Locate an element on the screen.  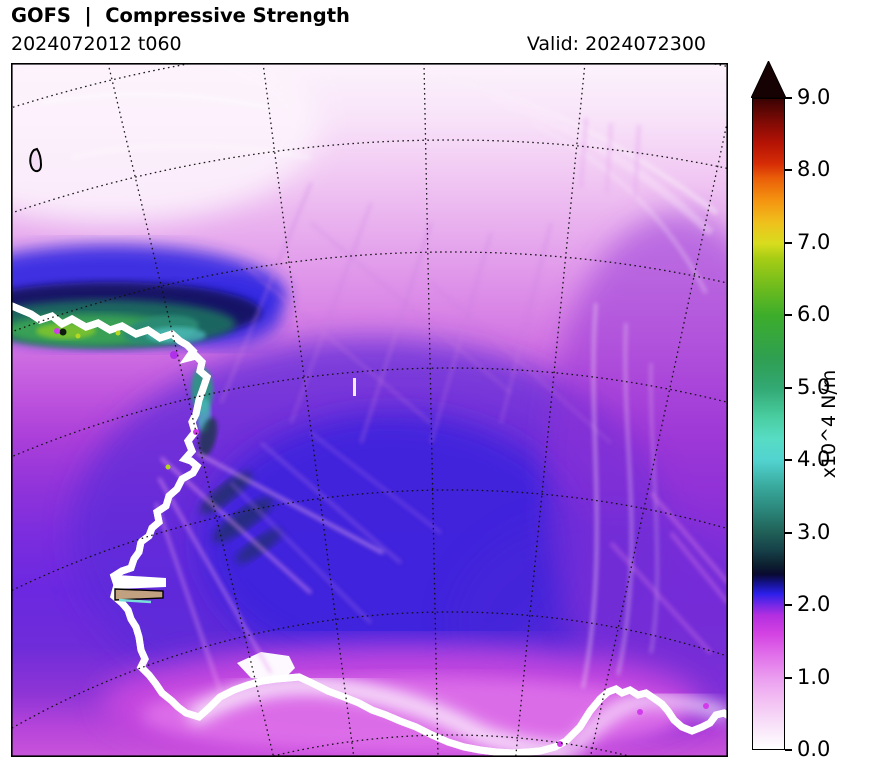
subtitle-row: 2024072012 t060 Valid: 2024072300 is located at coordinates (369, 44).